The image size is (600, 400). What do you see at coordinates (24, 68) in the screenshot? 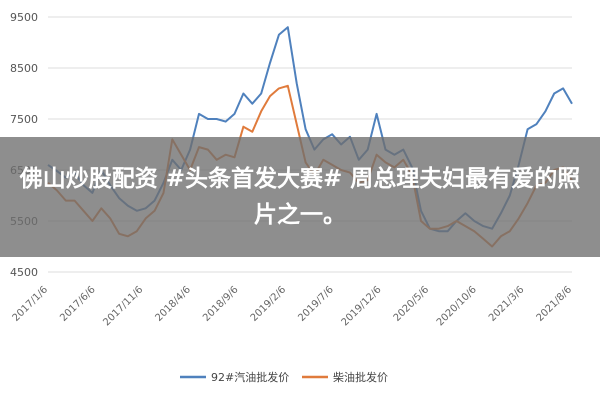
I see `y-tick-label: 8500` at bounding box center [24, 68].